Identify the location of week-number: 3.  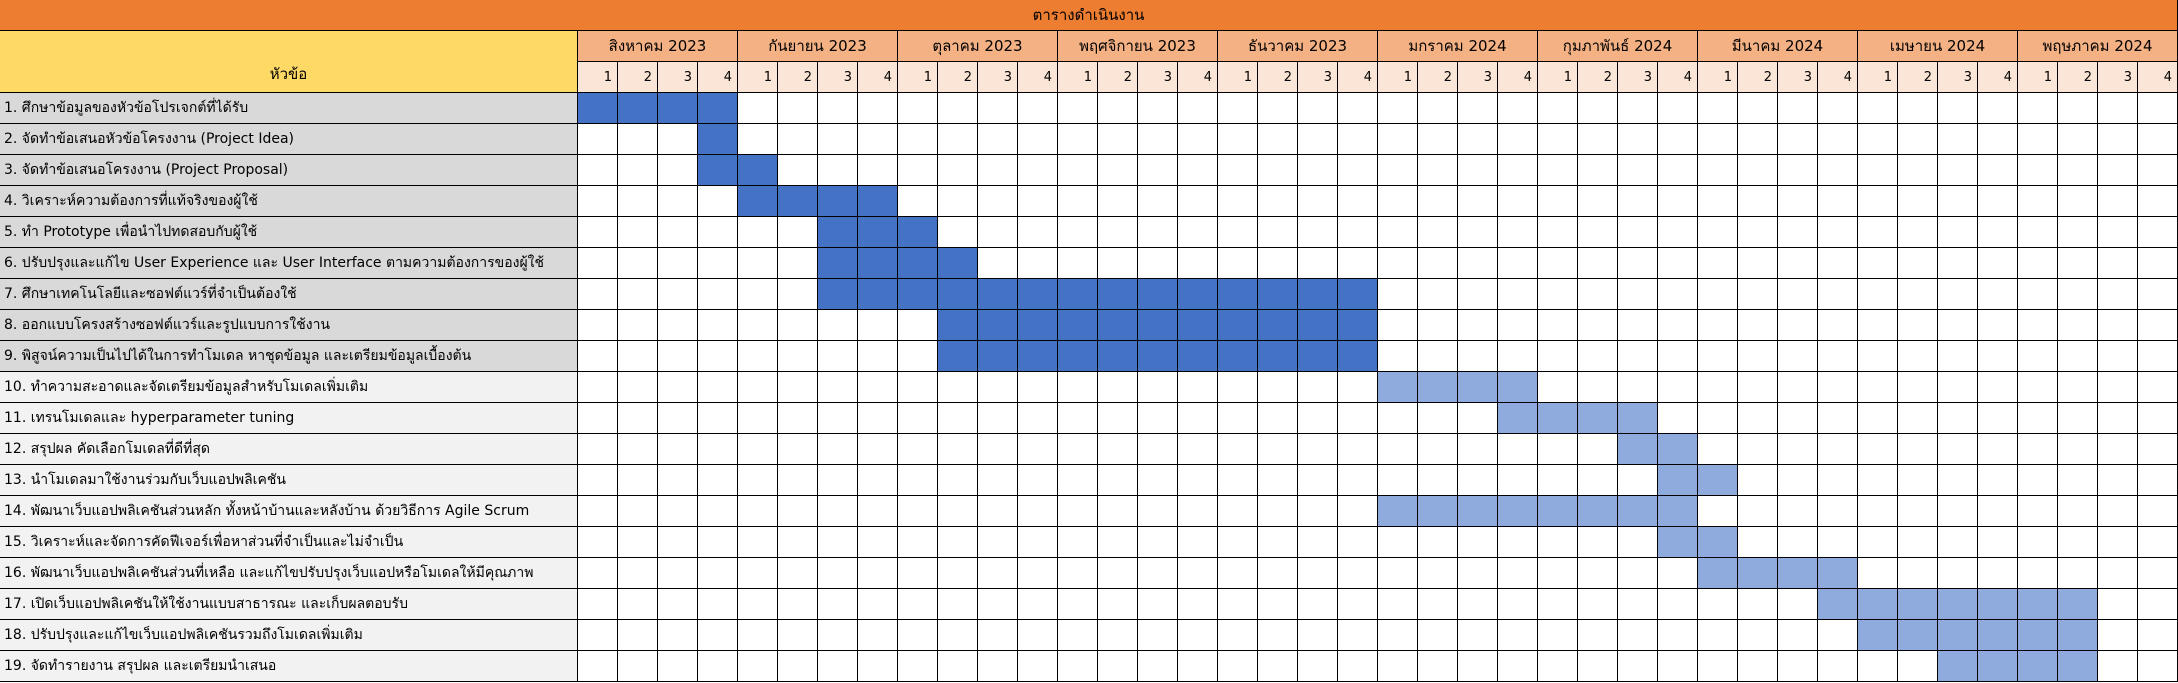
(1638, 77).